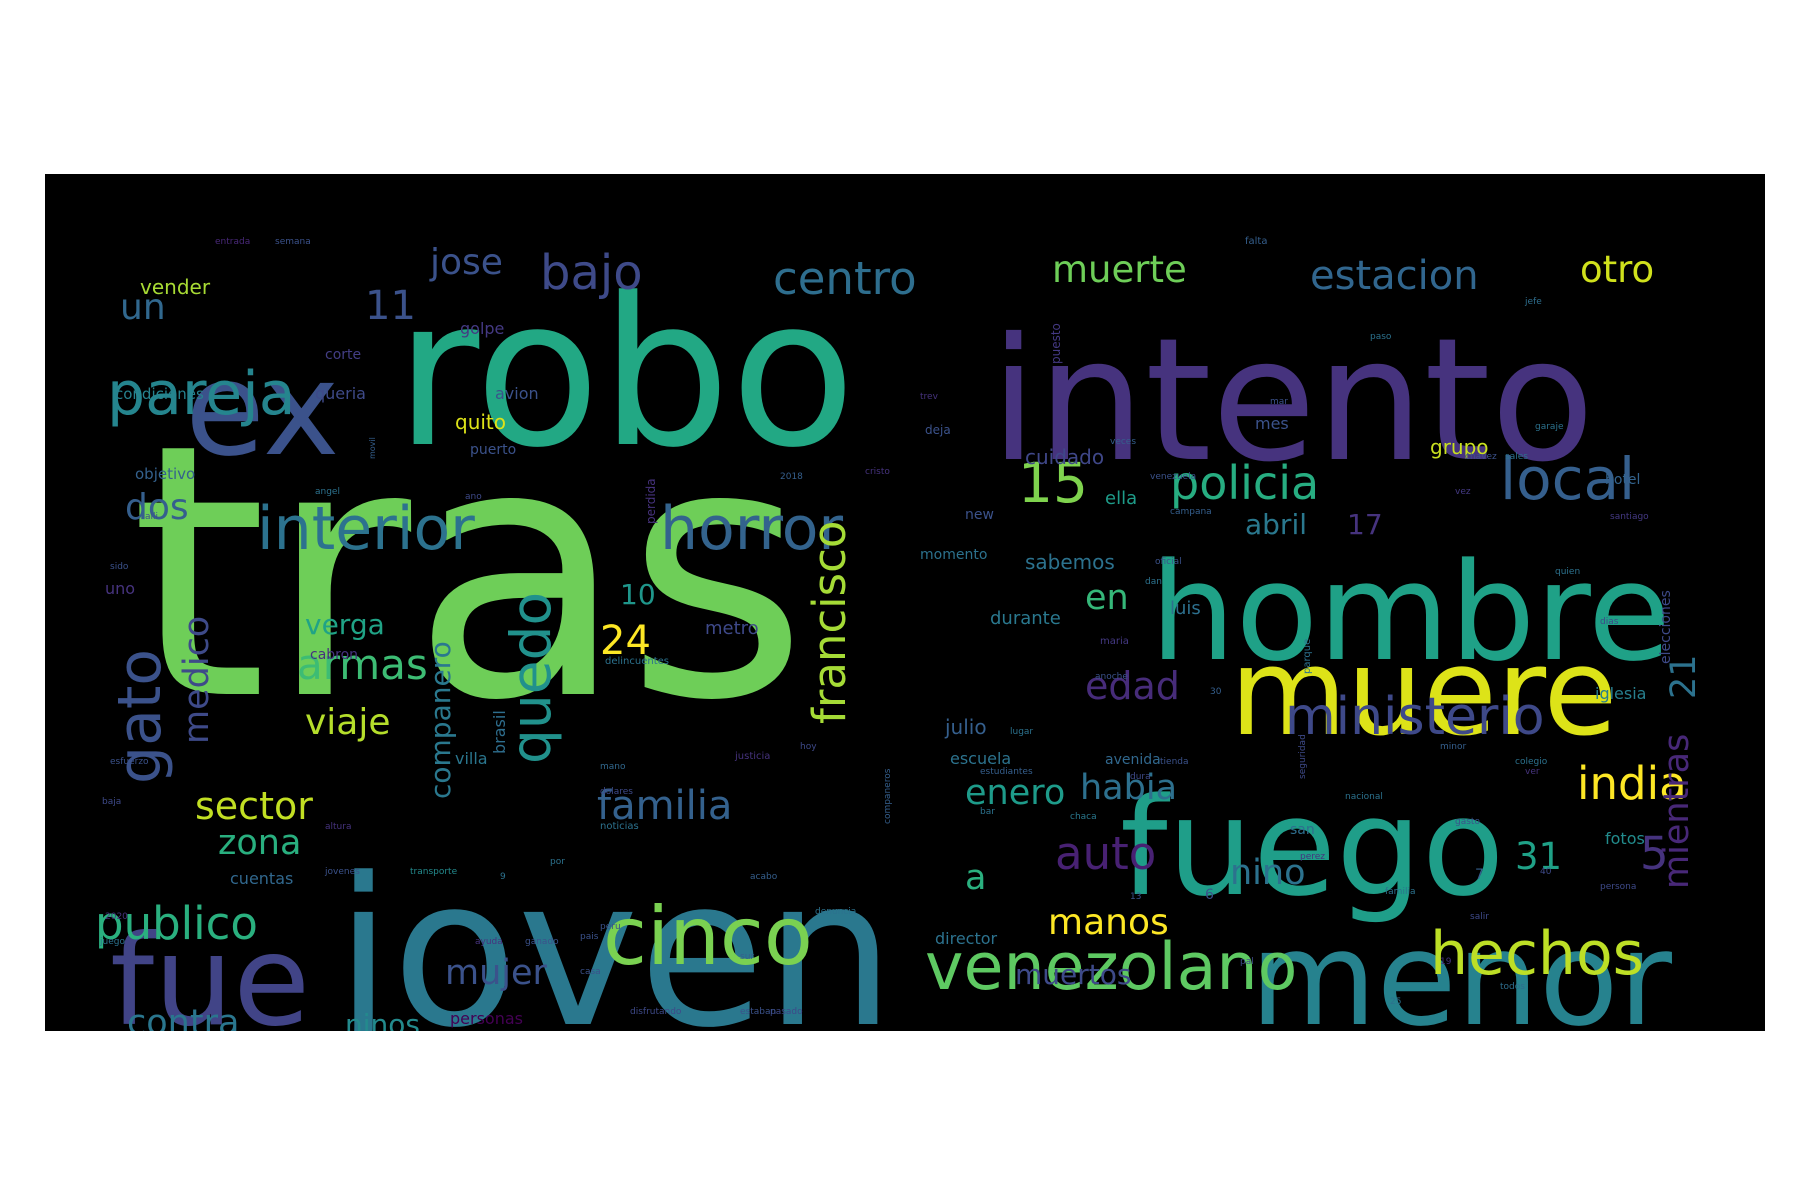 The height and width of the screenshot is (1200, 1800). I want to click on word-cloud-word: metro, so click(732, 628).